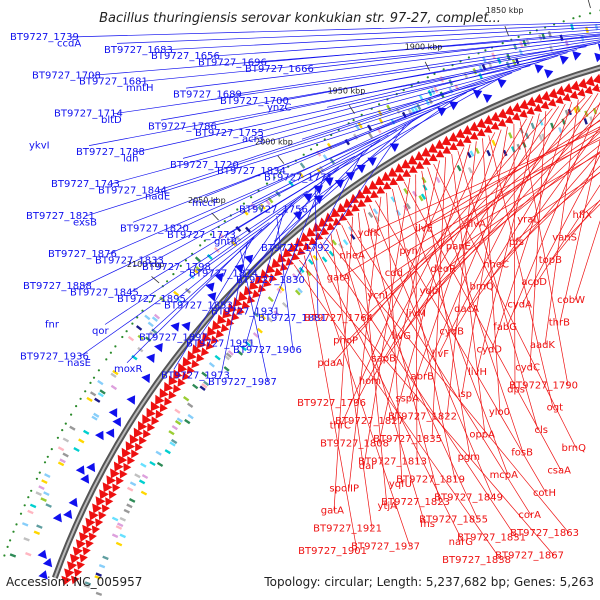 This screenshot has height=600, width=600. What do you see at coordinates (491, 538) in the screenshot?
I see `reverse-gene-label: BT9727_1831` at bounding box center [491, 538].